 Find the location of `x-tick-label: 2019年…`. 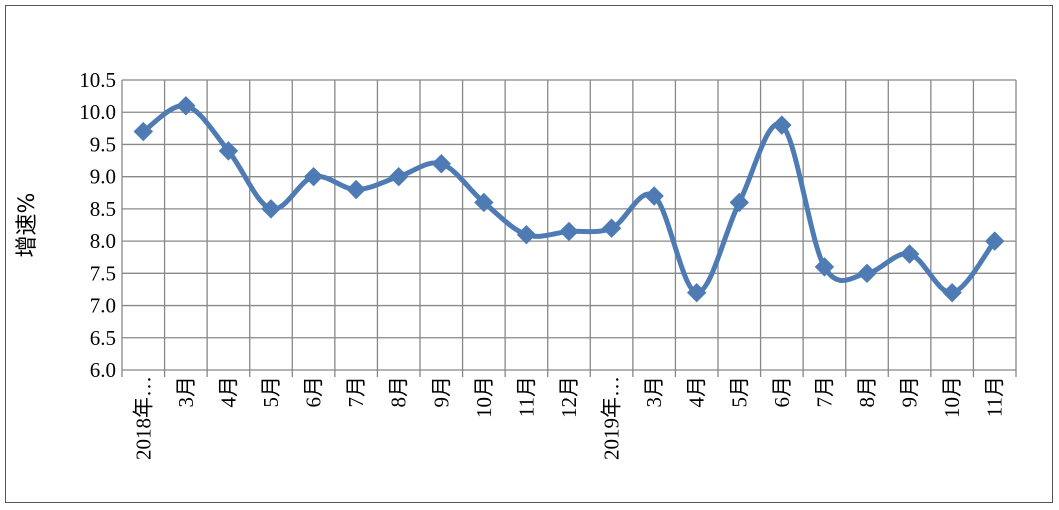

x-tick-label: 2019年… is located at coordinates (612, 418).